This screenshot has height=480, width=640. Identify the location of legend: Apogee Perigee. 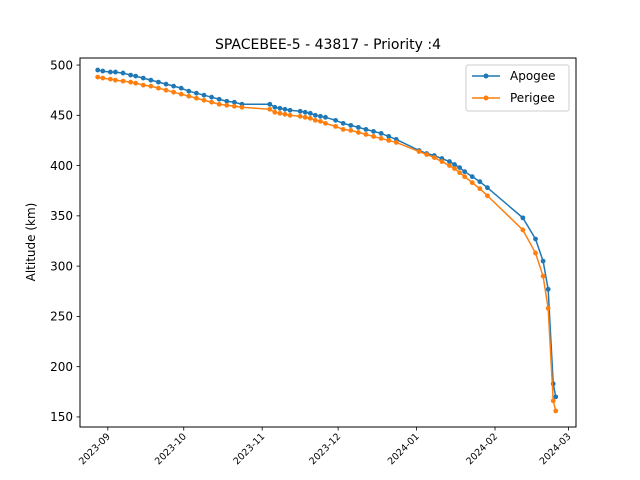
(517, 88).